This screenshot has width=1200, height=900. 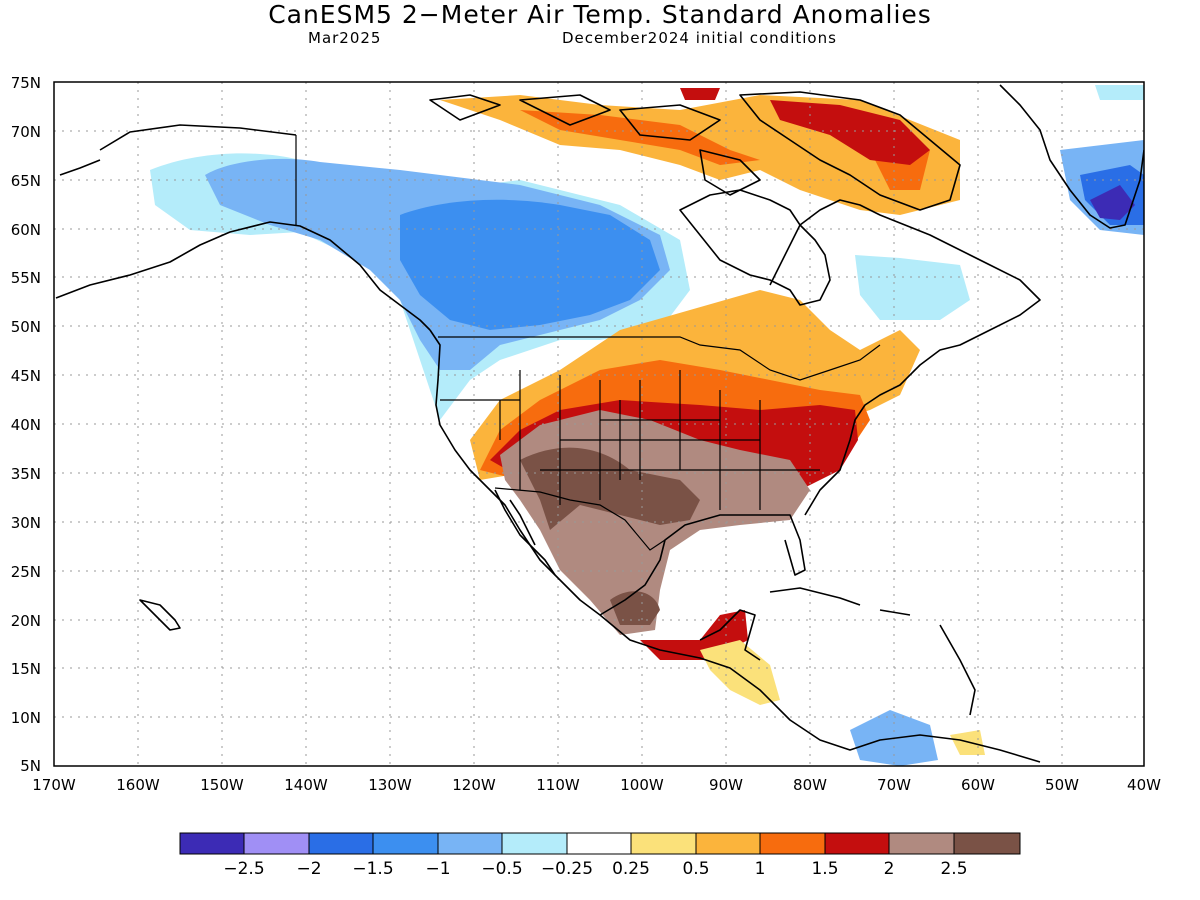 I want to click on lat-label: 10N, so click(x=26, y=718).